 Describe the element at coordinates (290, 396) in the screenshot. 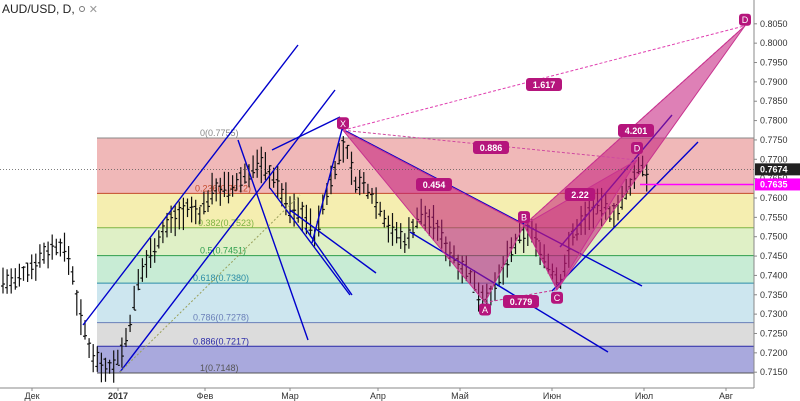

I see `time-tick-label: Мар` at that location.